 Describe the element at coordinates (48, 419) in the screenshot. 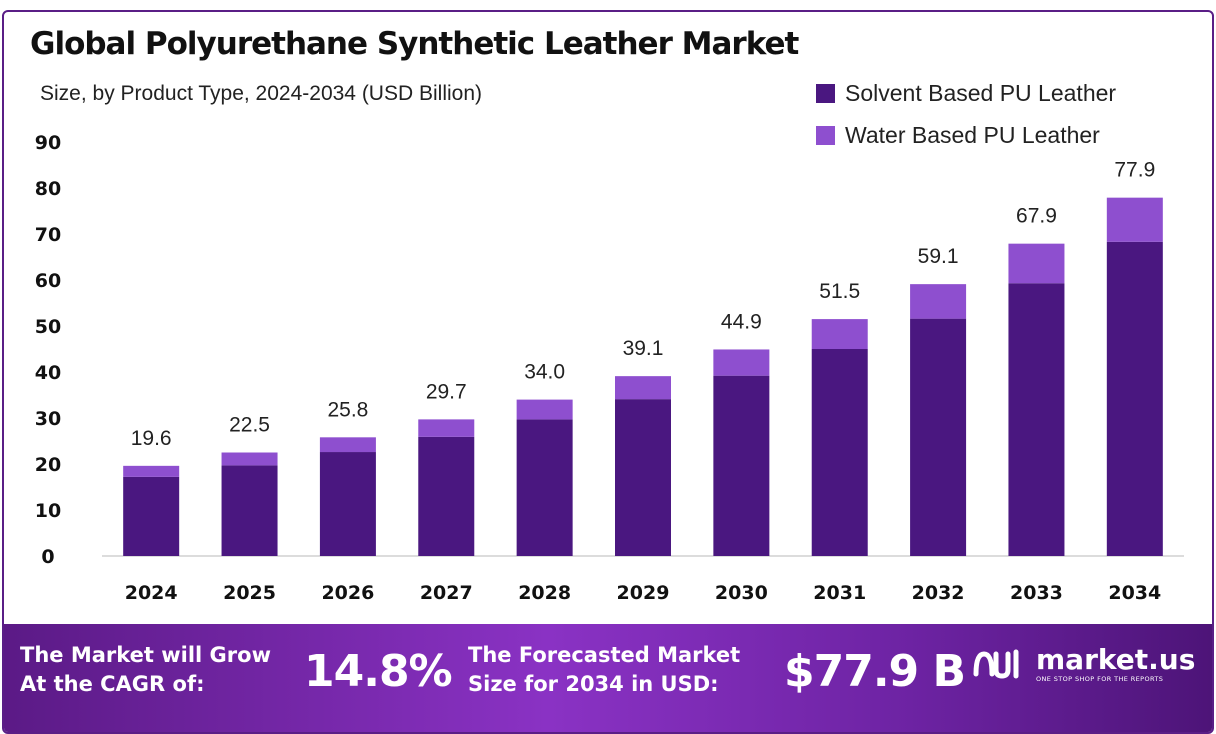

I see `y-tick-label: 30` at that location.